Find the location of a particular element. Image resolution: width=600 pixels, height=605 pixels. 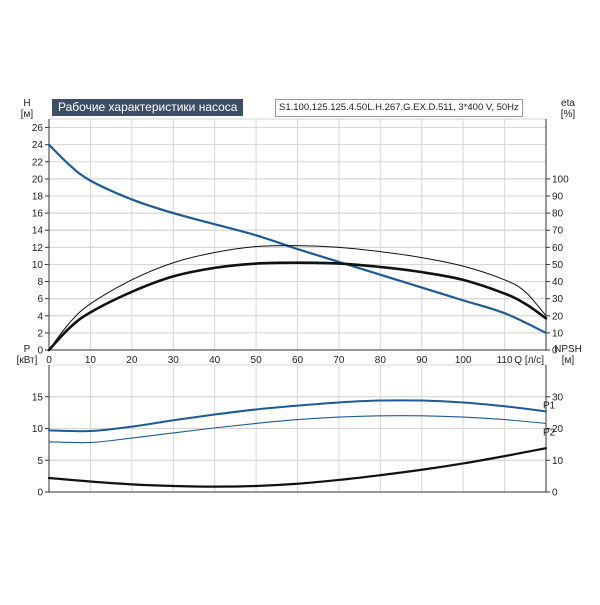

x-tick-label: 110 is located at coordinates (505, 360).